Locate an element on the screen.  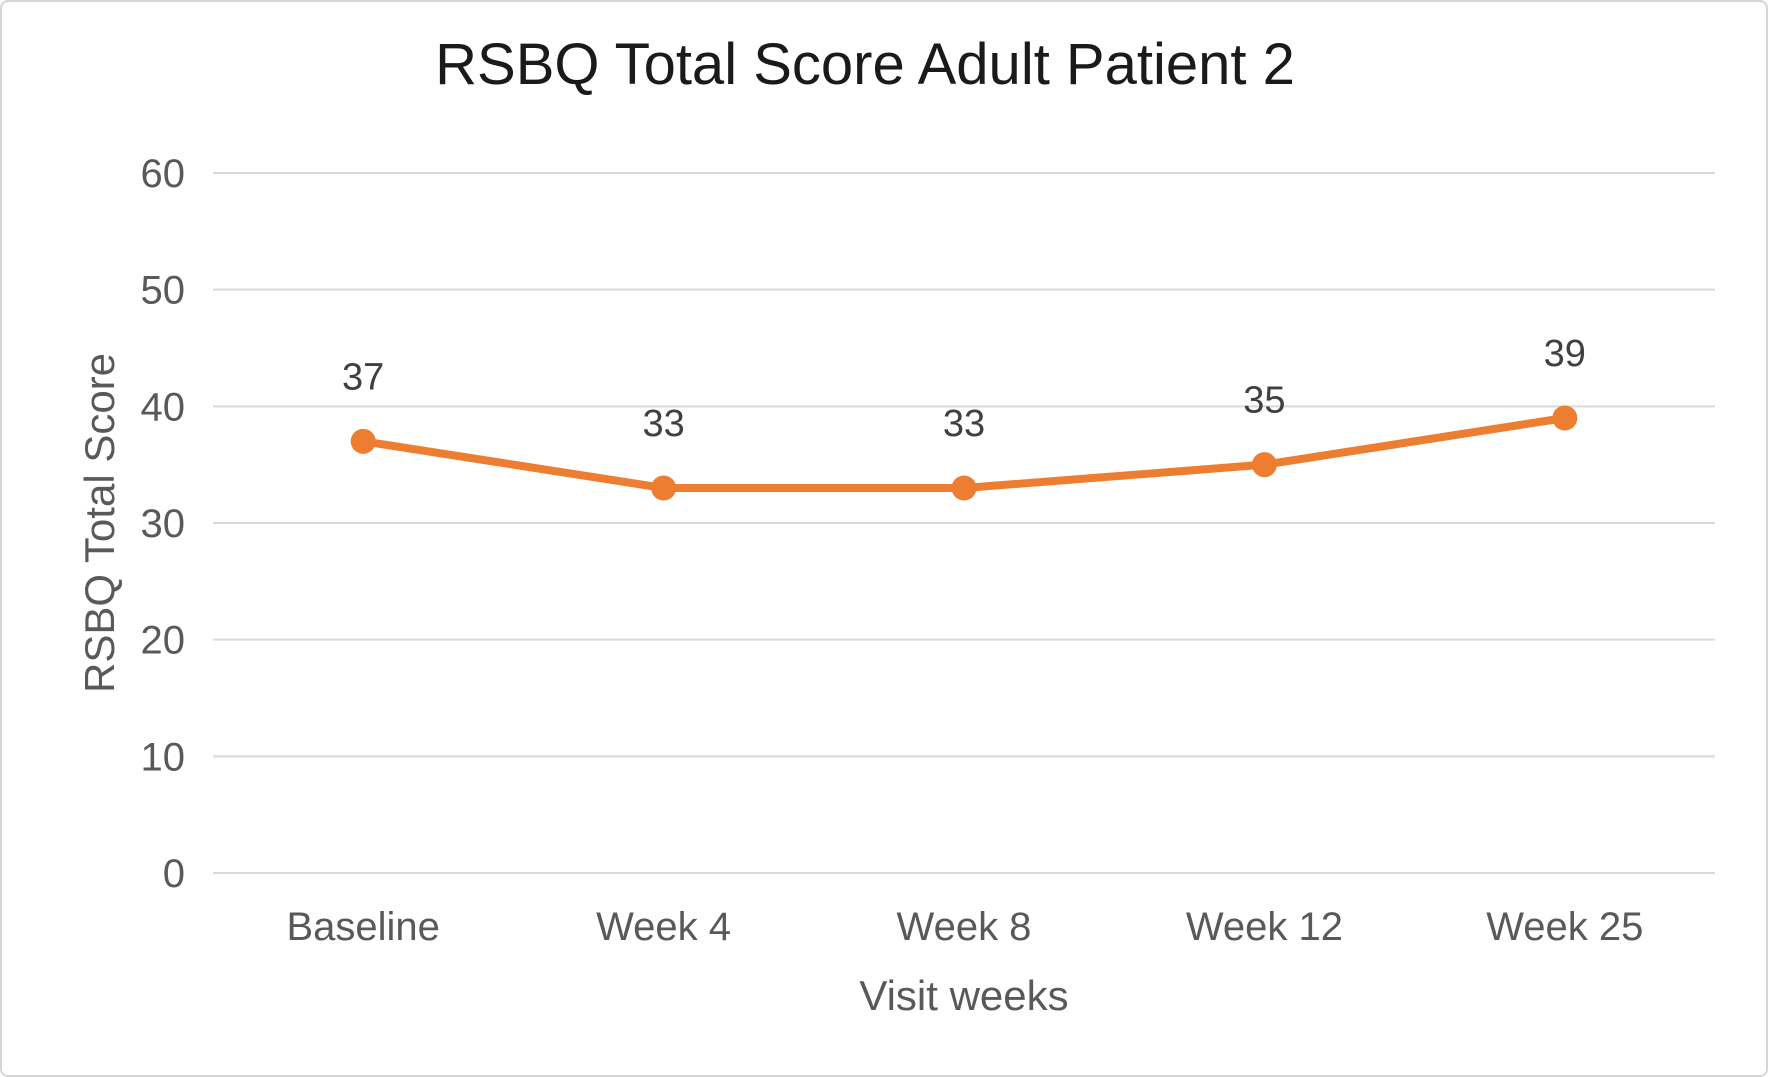
y-tick-label: 30 is located at coordinates (163, 524).